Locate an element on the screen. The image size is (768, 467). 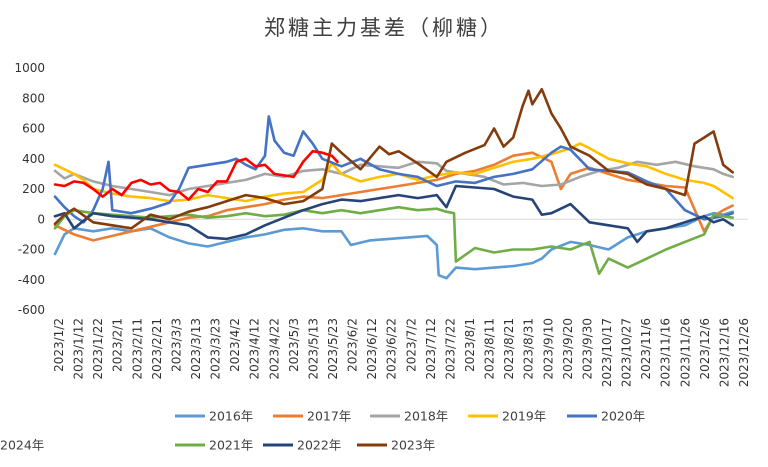
x-tick-label: 2023/8/31 is located at coordinates (529, 349).